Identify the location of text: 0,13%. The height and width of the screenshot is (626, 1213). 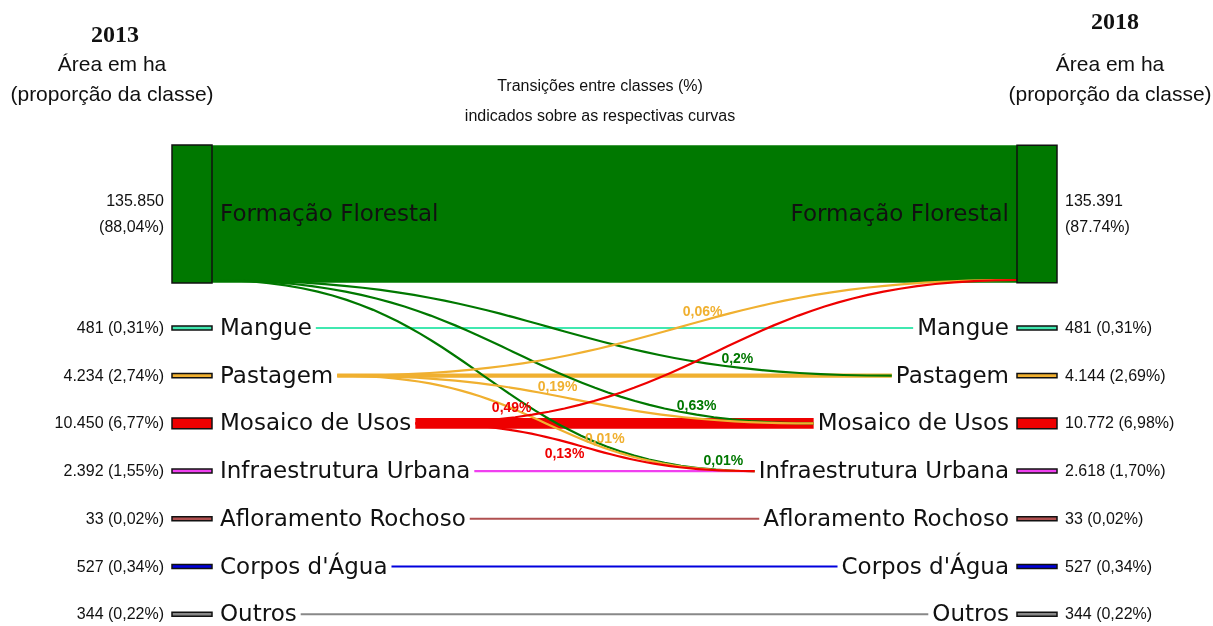
(564, 452).